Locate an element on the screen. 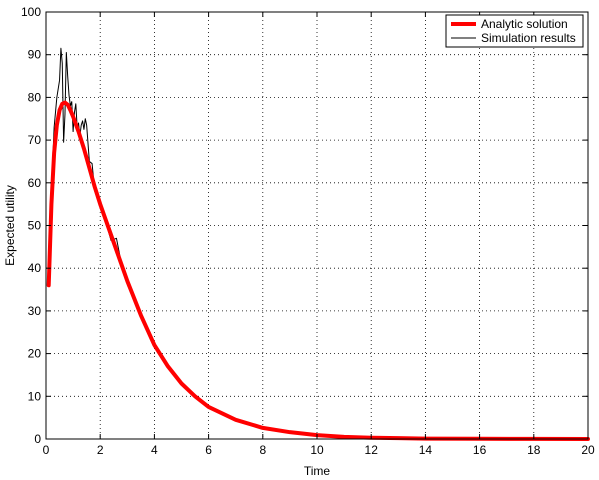  y-axis-label: Expected utility is located at coordinates (10, 225).